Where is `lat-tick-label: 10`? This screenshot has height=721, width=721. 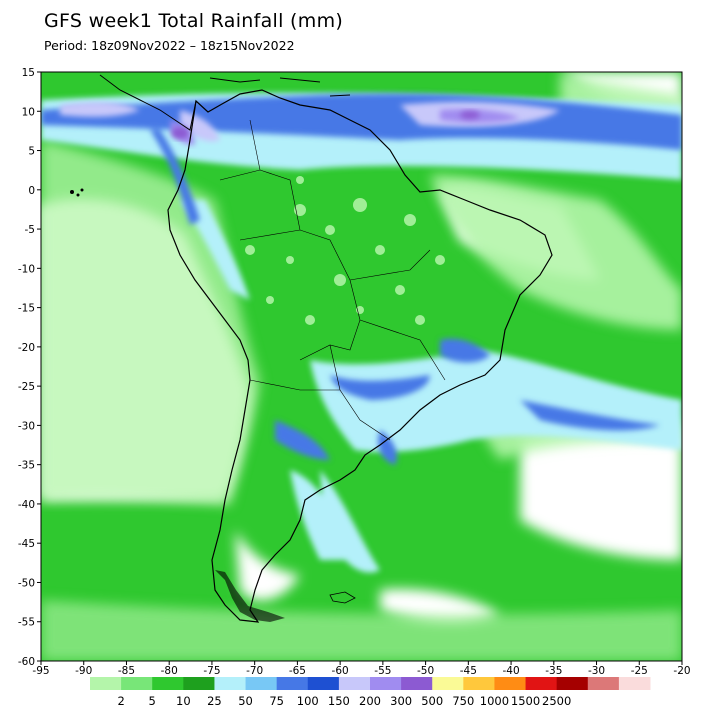 lat-tick-label: 10 is located at coordinates (28, 112).